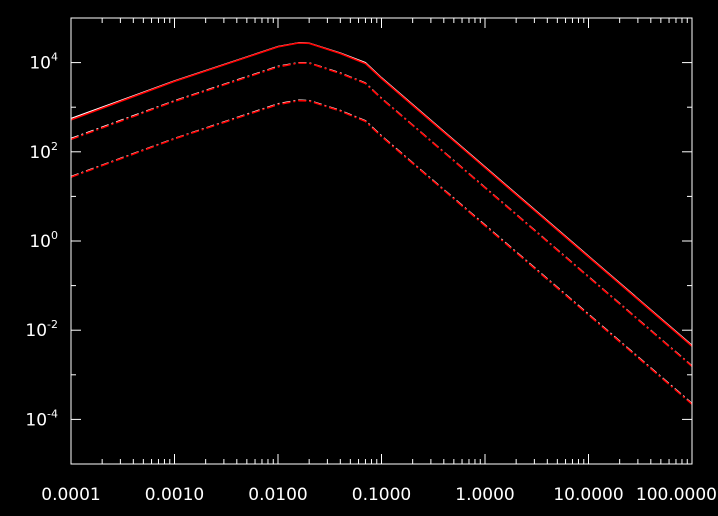 Image resolution: width=718 pixels, height=516 pixels. I want to click on y-tick-label: 10⁻², so click(41, 329).